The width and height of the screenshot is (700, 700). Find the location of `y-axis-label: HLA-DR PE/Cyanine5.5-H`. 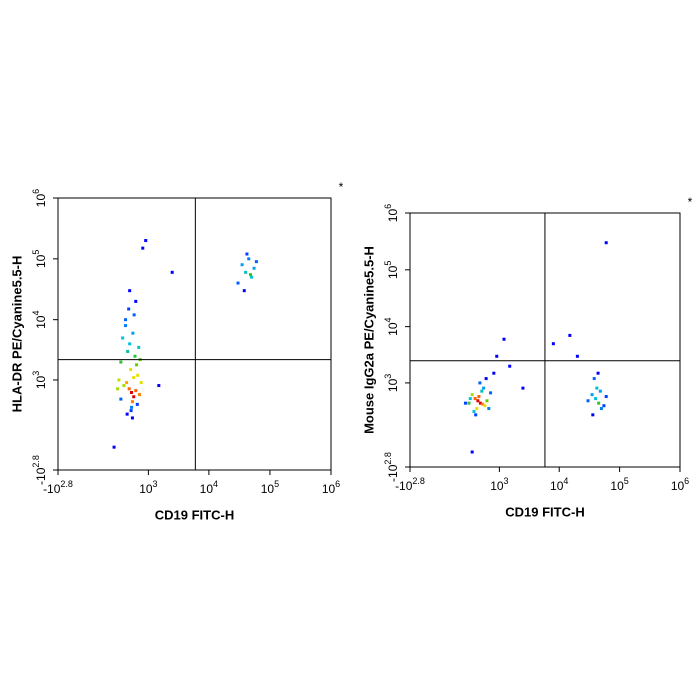

y-axis-label: HLA-DR PE/Cyanine5.5-H is located at coordinates (16, 334).